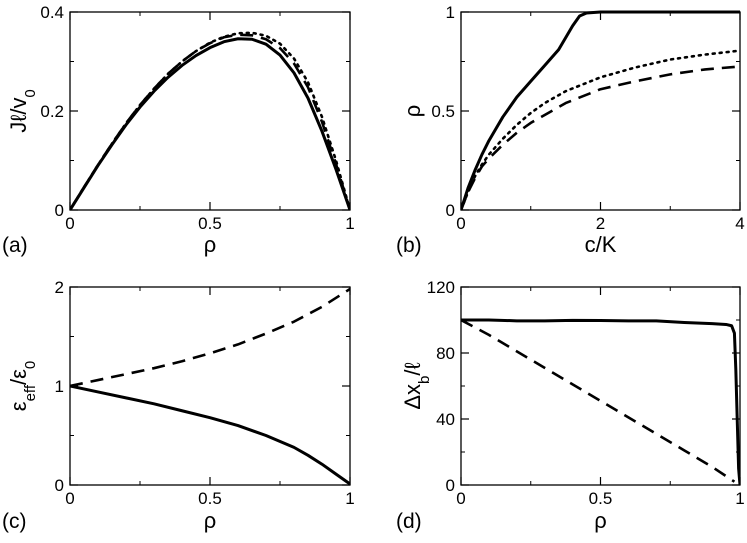  I want to click on panel-d-ylabel: Δxb/ℓ, so click(416, 385).